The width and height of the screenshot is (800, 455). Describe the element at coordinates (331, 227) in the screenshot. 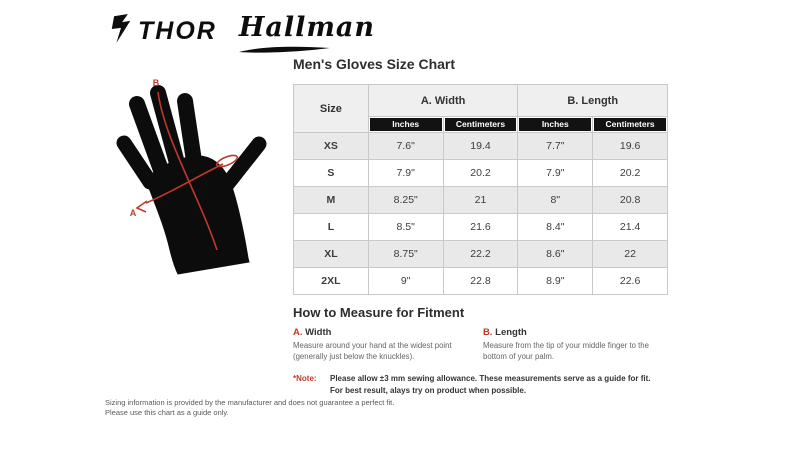

I see `size-cell: L` at that location.